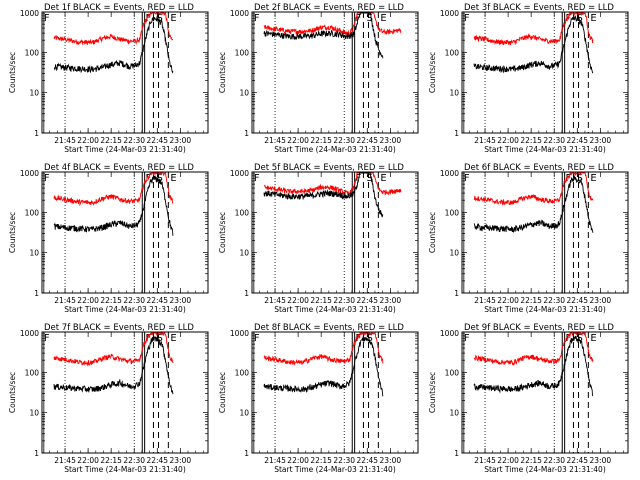 This screenshot has width=640, height=480. I want to click on panel-title: Det 9f BLACK = Events, RED = LLD, so click(539, 328).